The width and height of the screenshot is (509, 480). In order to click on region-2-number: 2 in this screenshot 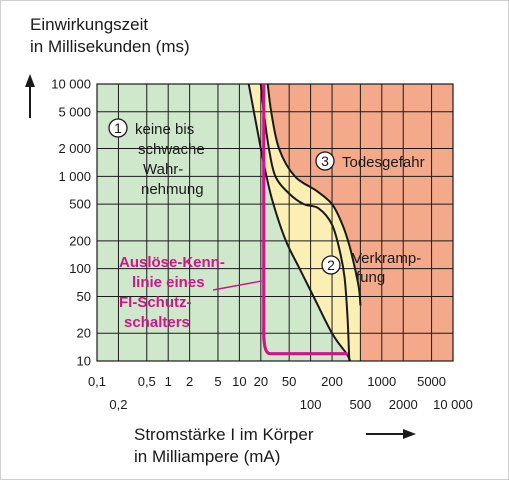, I will do `click(331, 265)`.